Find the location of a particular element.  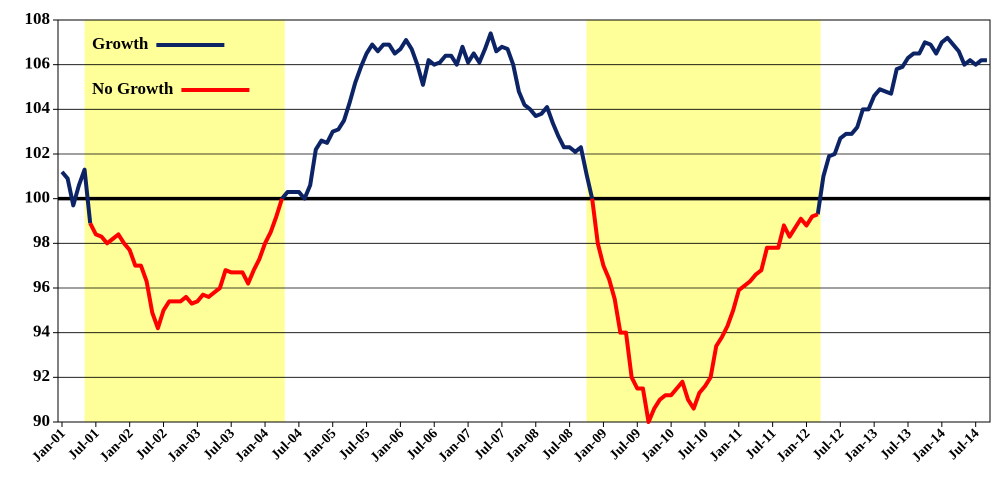

x-tick-label: Jan-01 is located at coordinates (49, 445).